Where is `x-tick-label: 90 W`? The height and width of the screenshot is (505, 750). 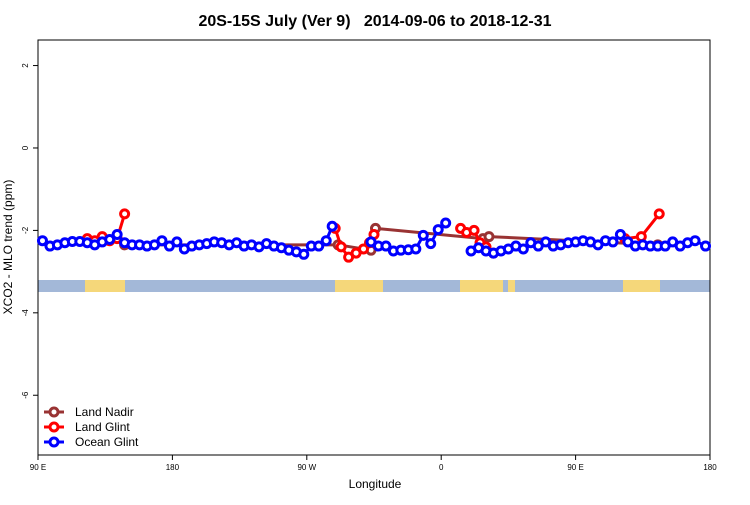 x-tick-label: 90 W is located at coordinates (306, 467).